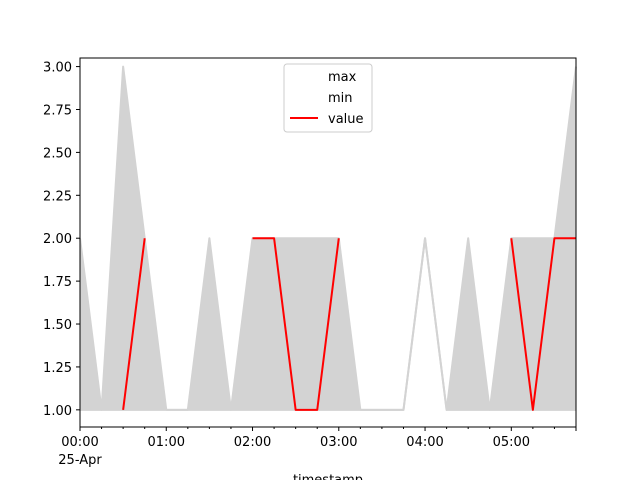 This screenshot has width=640, height=480. What do you see at coordinates (57, 239) in the screenshot?
I see `y-tick-label: 2.00` at bounding box center [57, 239].